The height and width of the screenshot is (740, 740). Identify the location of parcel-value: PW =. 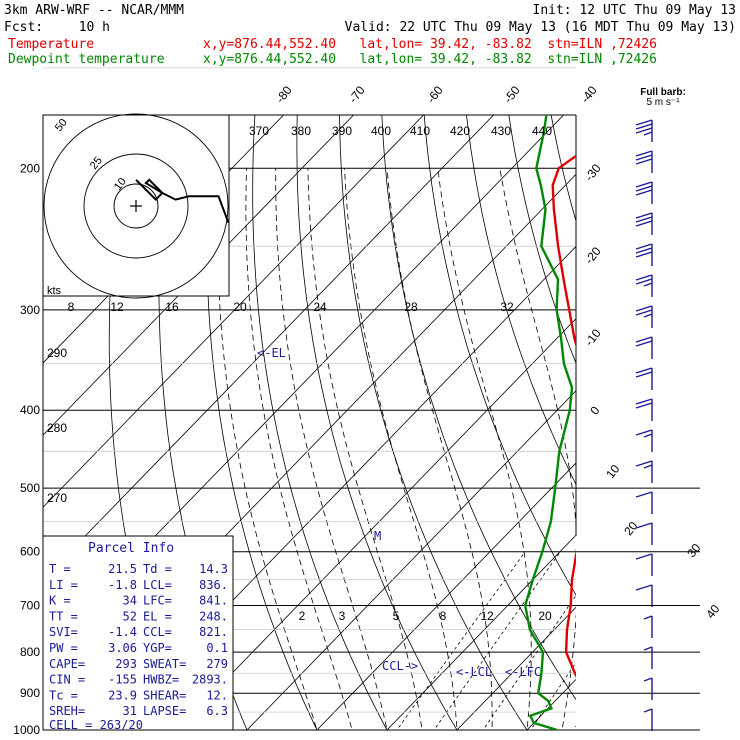
(63, 648).